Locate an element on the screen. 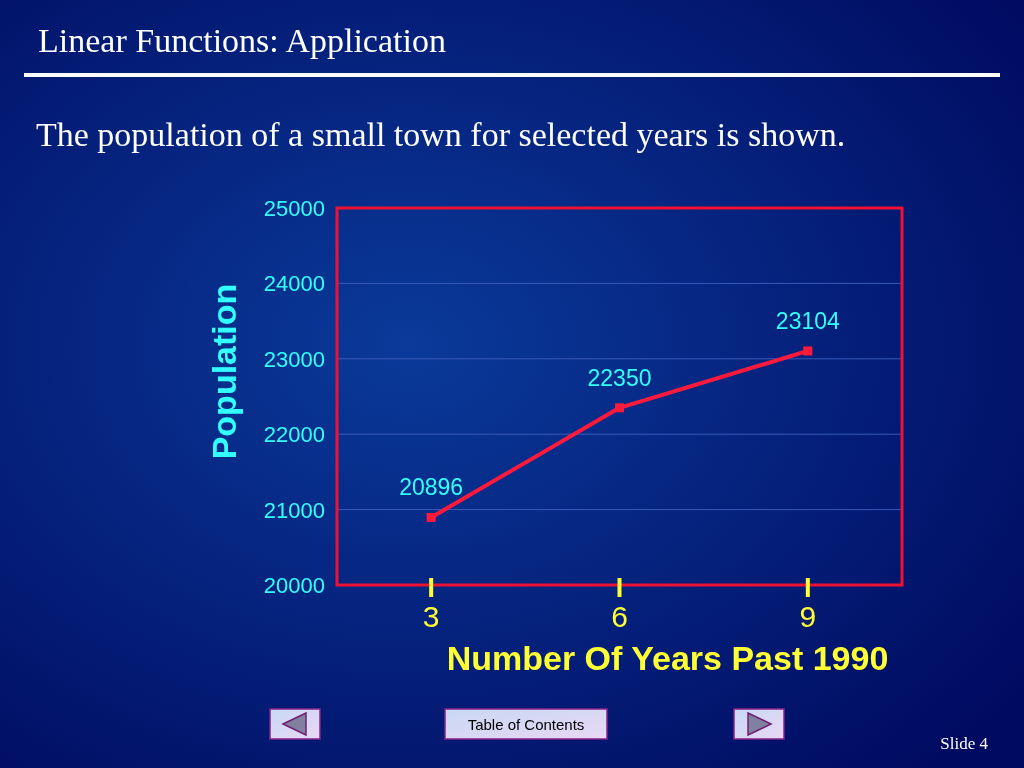 This screenshot has width=1024, height=768. y-tick-label: 21000 is located at coordinates (294, 510).